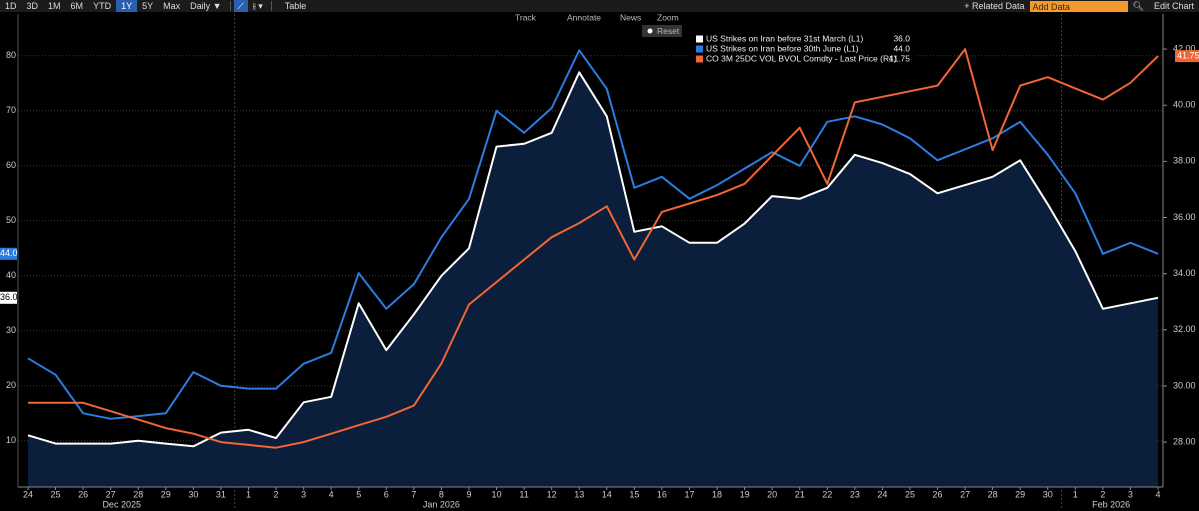  What do you see at coordinates (413, 494) in the screenshot?
I see `x-tick-label: 7` at bounding box center [413, 494].